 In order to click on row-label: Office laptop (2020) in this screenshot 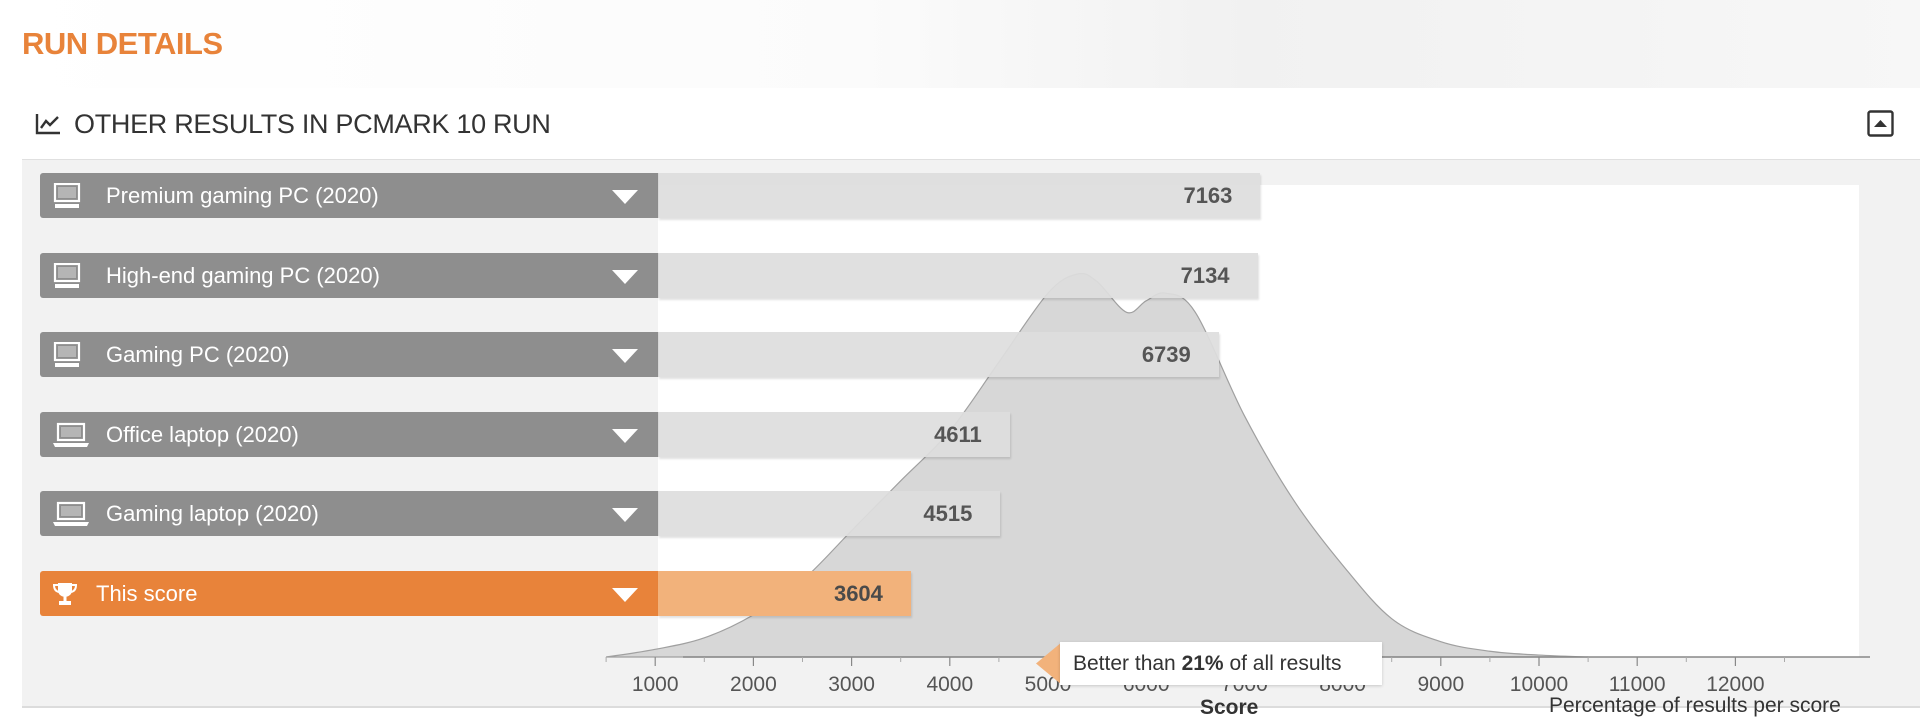, I will do `click(202, 434)`.